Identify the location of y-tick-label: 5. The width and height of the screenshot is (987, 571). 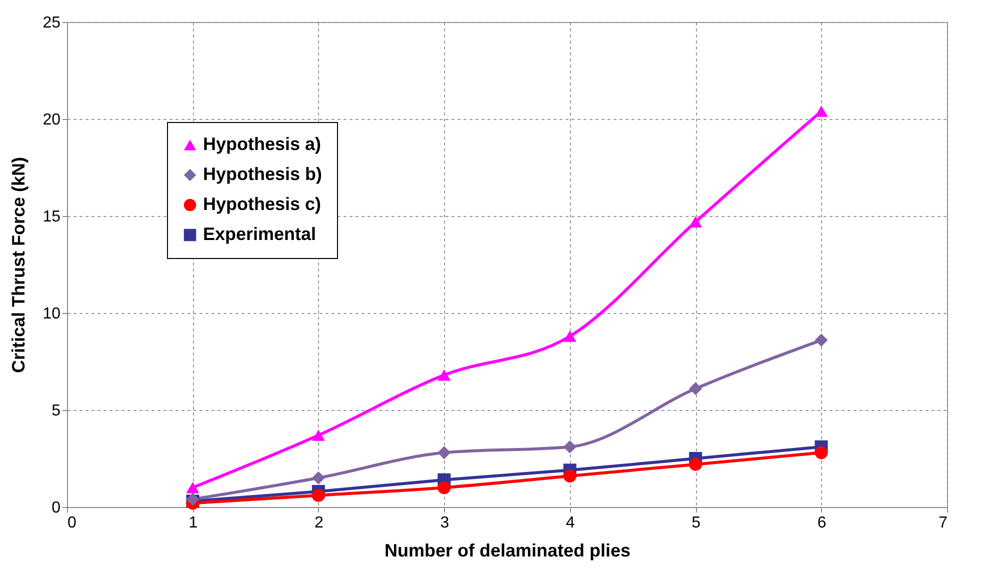
(56, 411).